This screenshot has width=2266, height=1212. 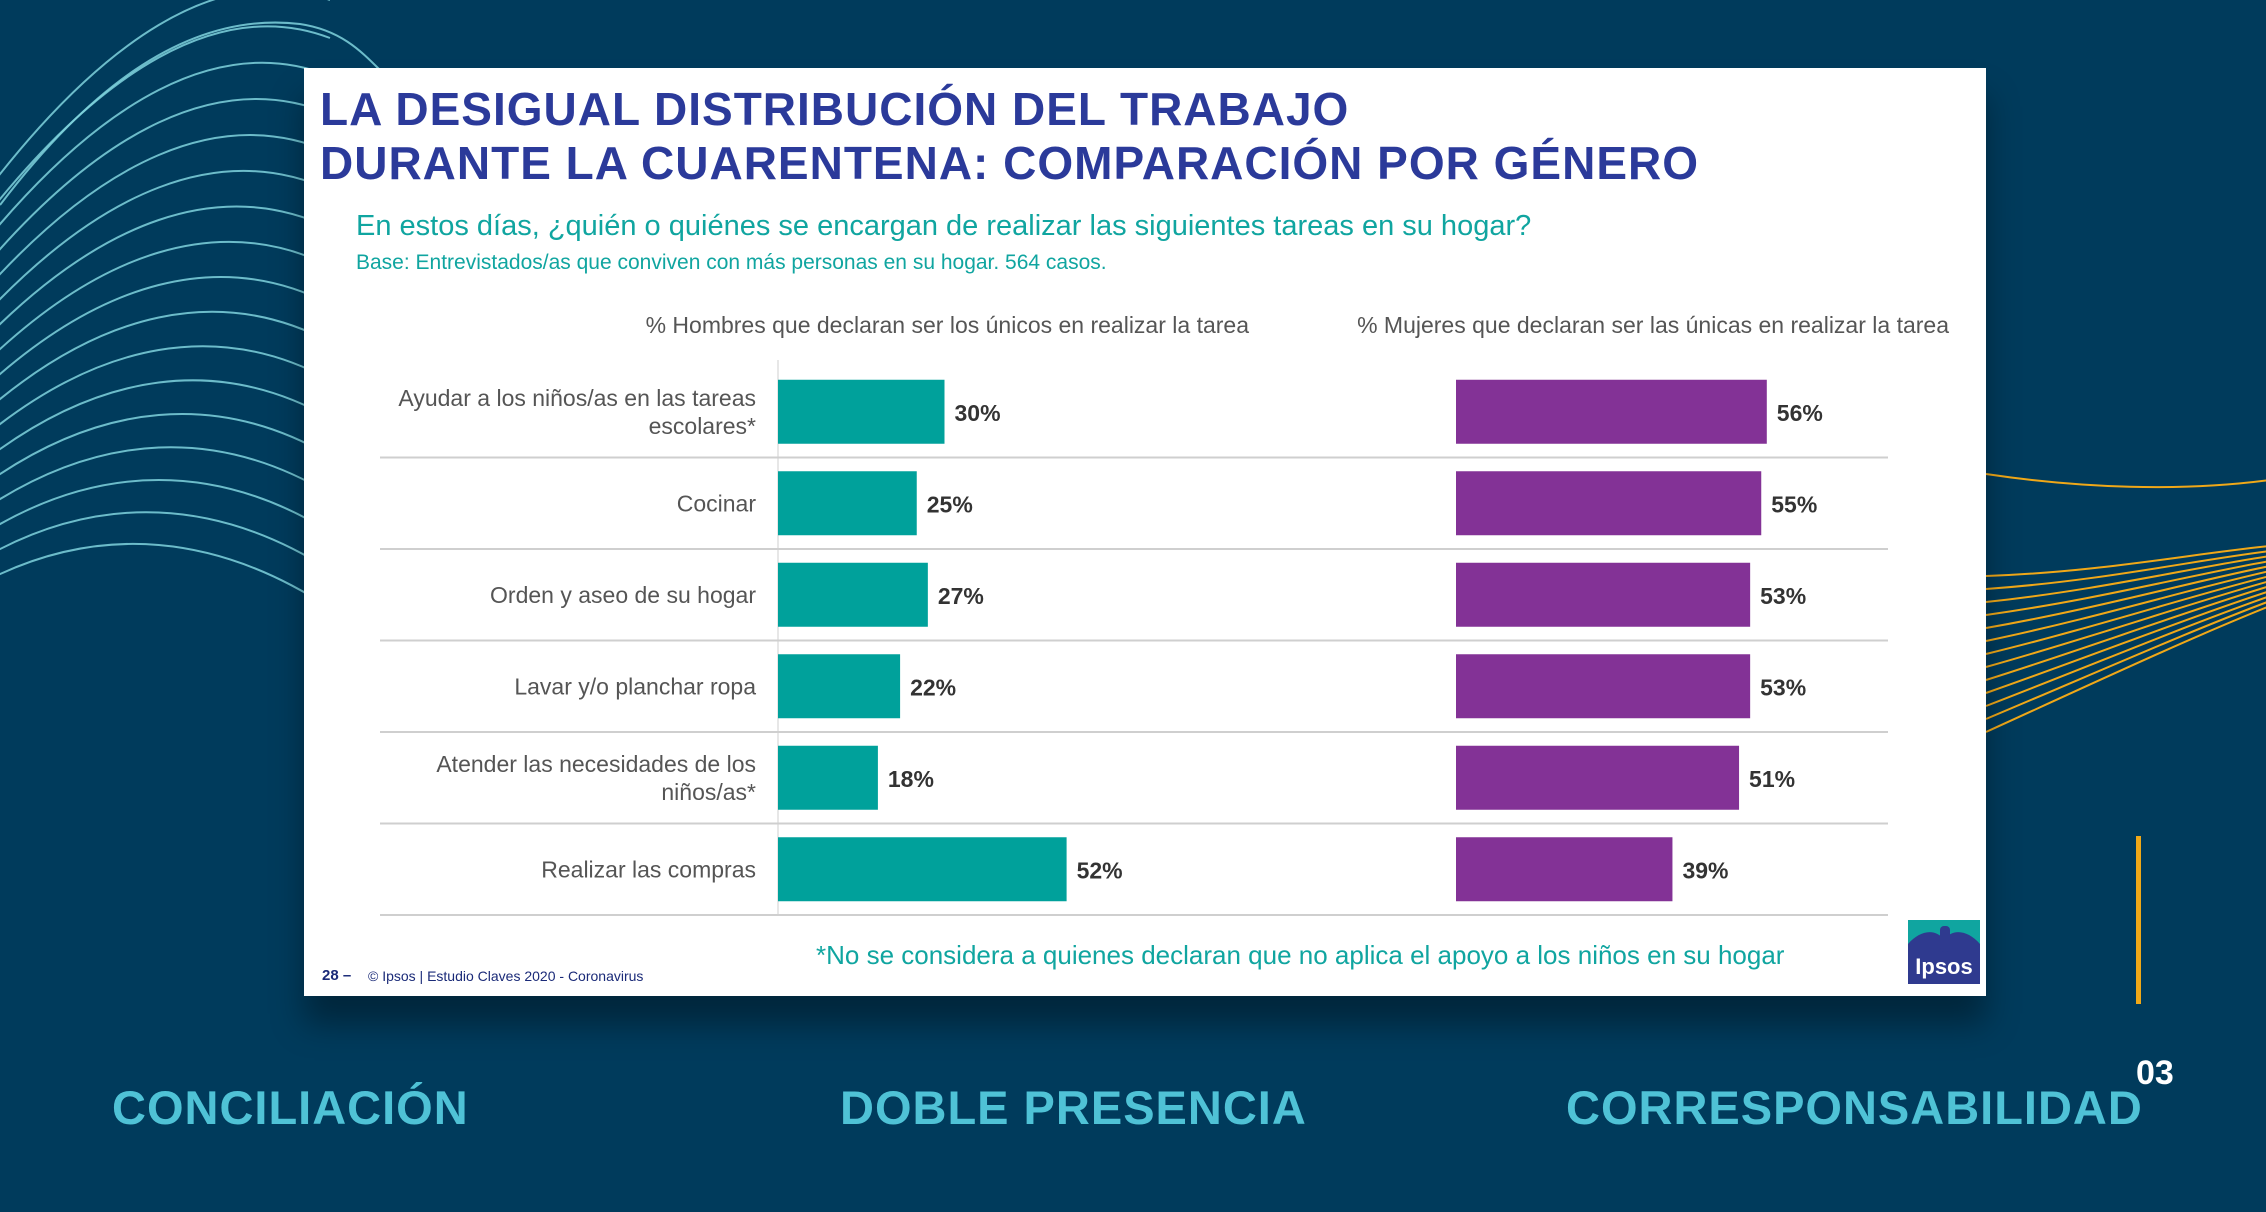 I want to click on data-label: 18%, so click(x=911, y=779).